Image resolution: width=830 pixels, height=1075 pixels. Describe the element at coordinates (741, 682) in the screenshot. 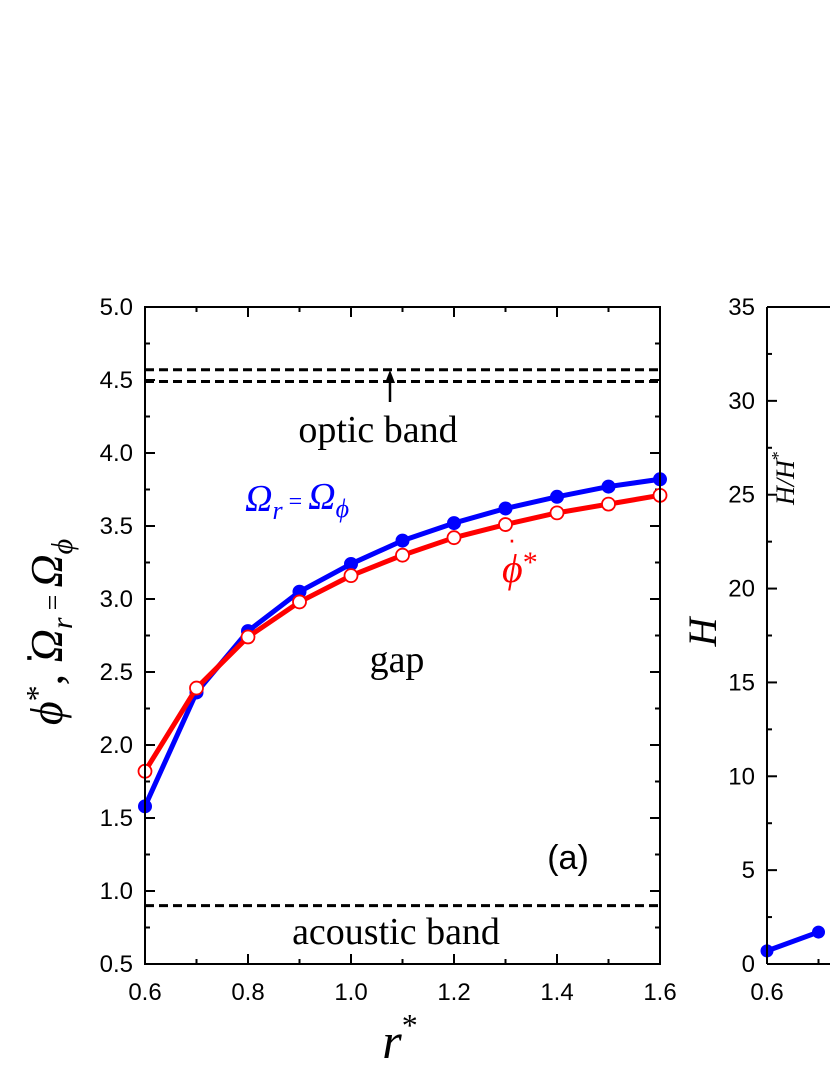

I see `panel-b-y-tick-label: 15` at that location.